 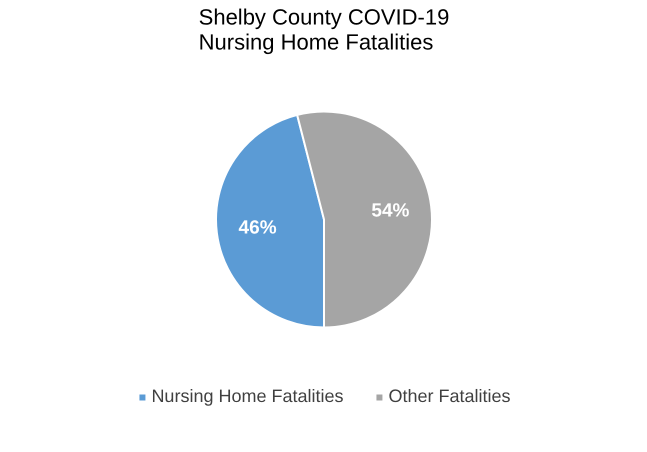 What do you see at coordinates (257, 227) in the screenshot?
I see `data-label: 46%` at bounding box center [257, 227].